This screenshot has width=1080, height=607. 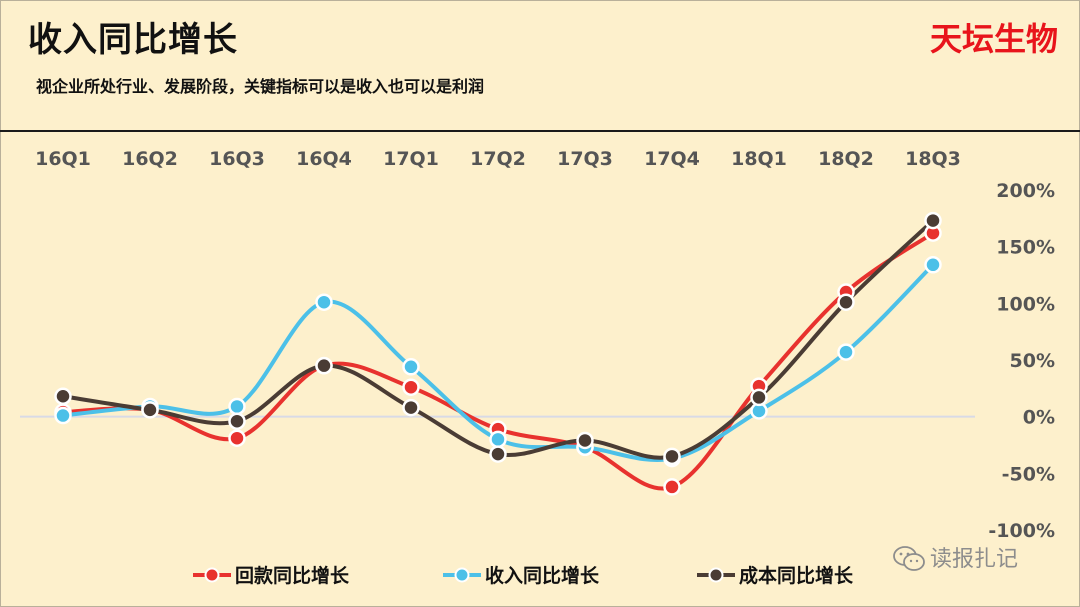 I want to click on y-tick-label: -100%, so click(x=1021, y=531).